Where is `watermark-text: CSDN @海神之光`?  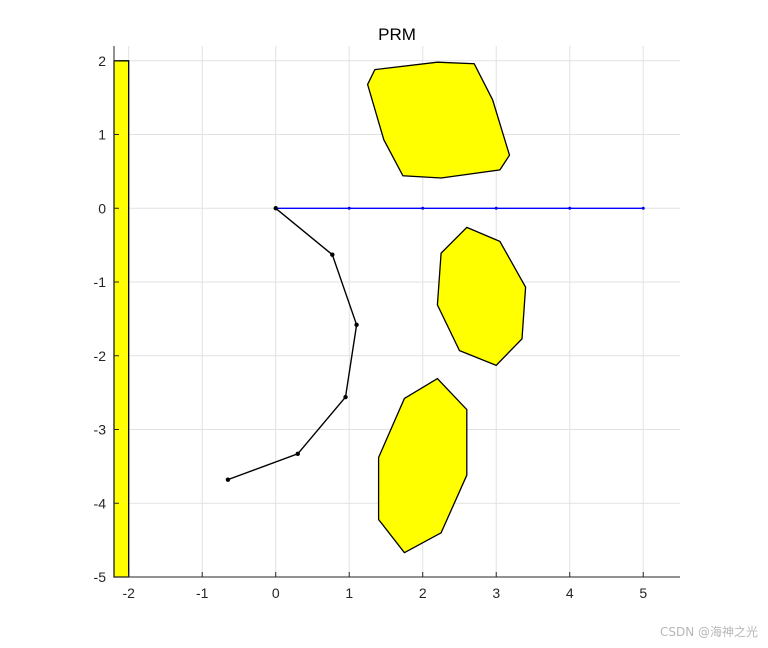 watermark-text: CSDN @海神之光 is located at coordinates (708, 632).